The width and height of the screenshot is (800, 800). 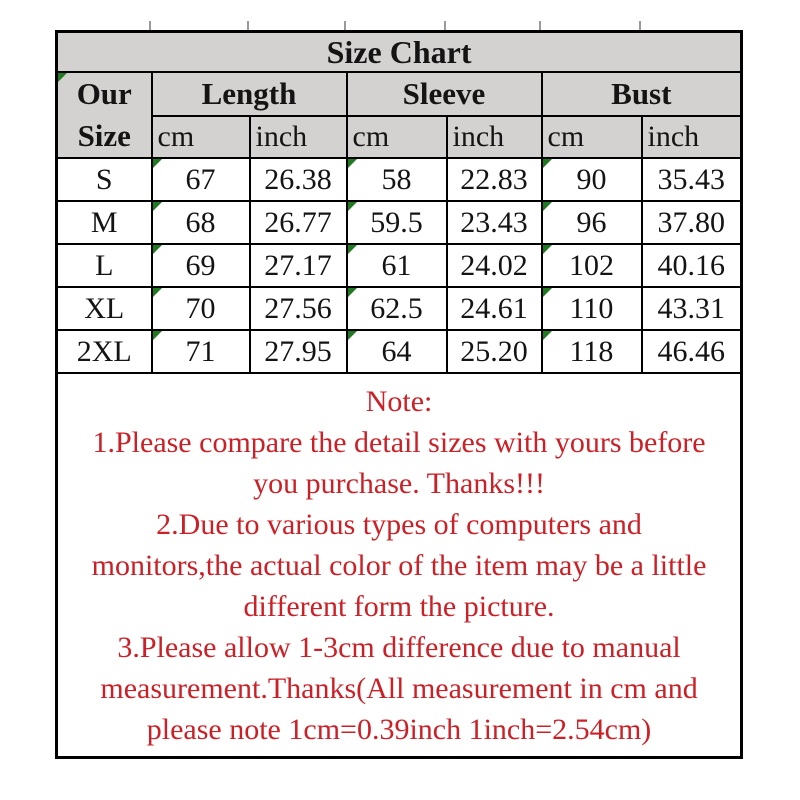 What do you see at coordinates (396, 351) in the screenshot?
I see `sleeve-cm-value: 64` at bounding box center [396, 351].